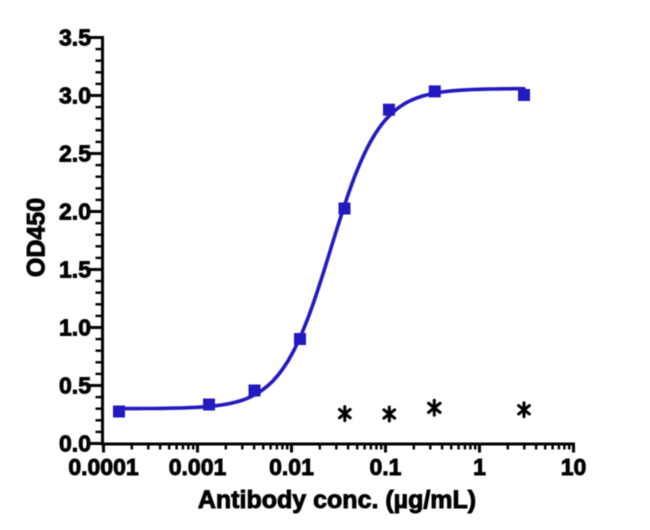  Describe the element at coordinates (479, 467) in the screenshot. I see `svg-text: 1` at that location.